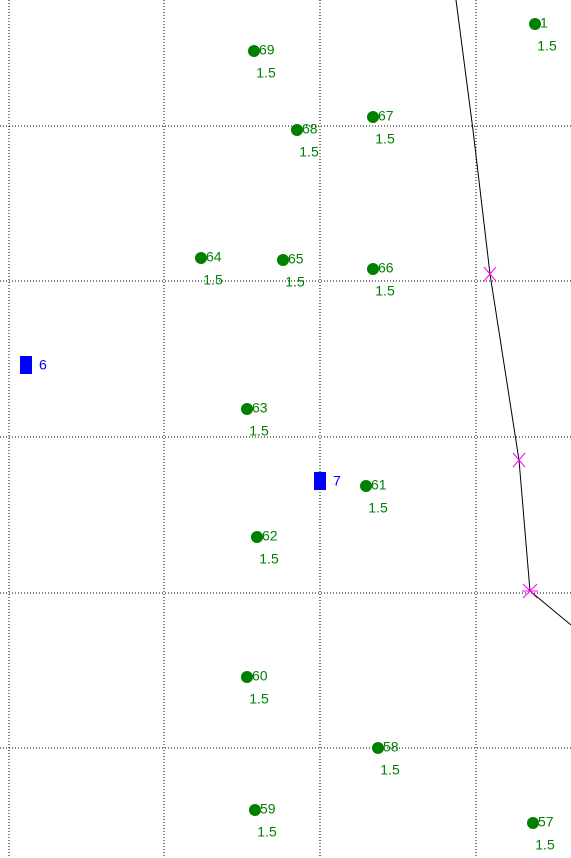  I want to click on station-label: 6, so click(43, 365).